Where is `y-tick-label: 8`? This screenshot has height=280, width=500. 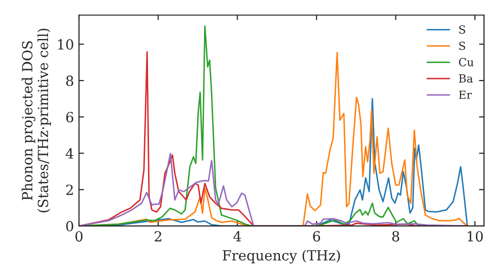
y-tick-label: 8 is located at coordinates (70, 81).